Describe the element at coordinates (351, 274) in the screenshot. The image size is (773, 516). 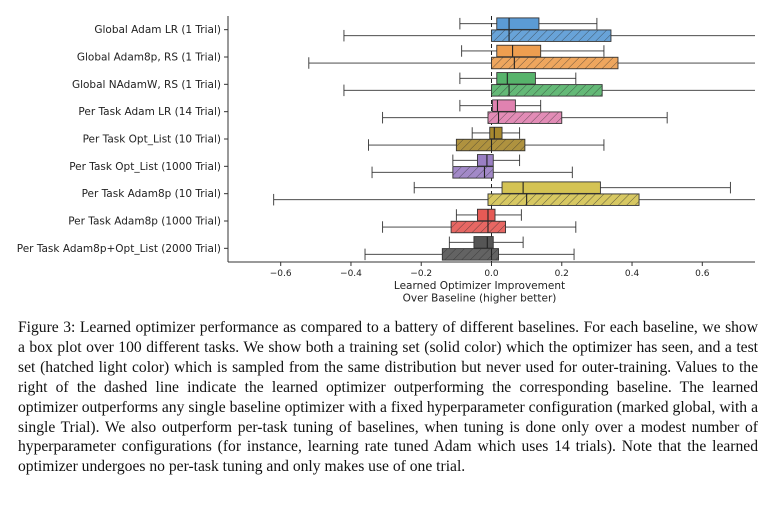
I see `x-tick-label: −0.4` at that location.